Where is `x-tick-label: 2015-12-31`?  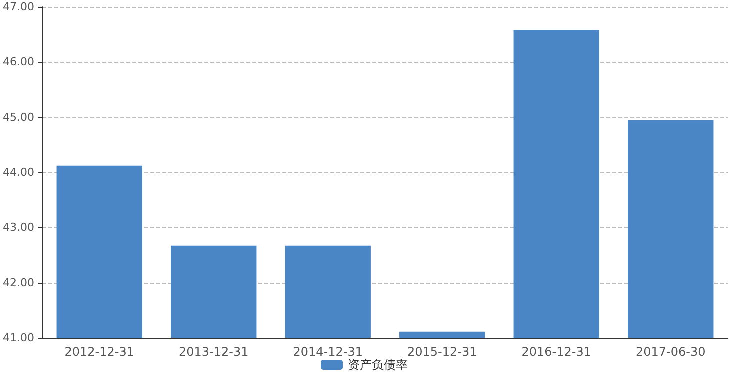 x-tick-label: 2015-12-31 is located at coordinates (442, 352).